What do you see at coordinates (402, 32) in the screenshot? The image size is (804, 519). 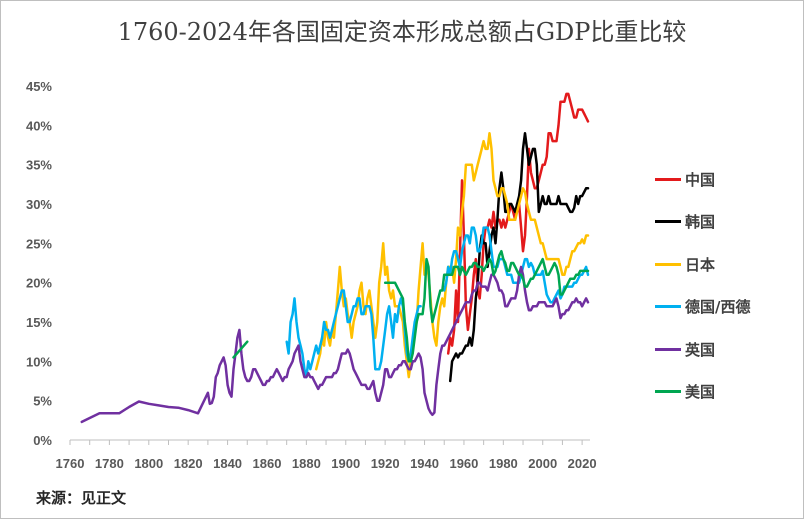 I see `chart-title: 1760-2024年各国固定资本形成总额占GDP比重比较` at bounding box center [402, 32].